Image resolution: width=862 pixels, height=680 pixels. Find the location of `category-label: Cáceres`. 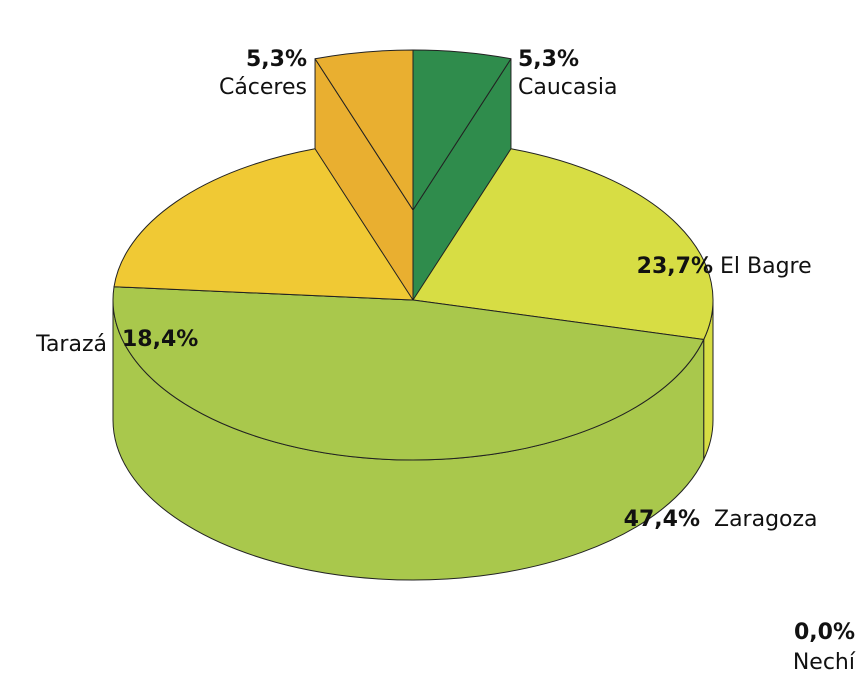

category-label: Cáceres is located at coordinates (263, 87).